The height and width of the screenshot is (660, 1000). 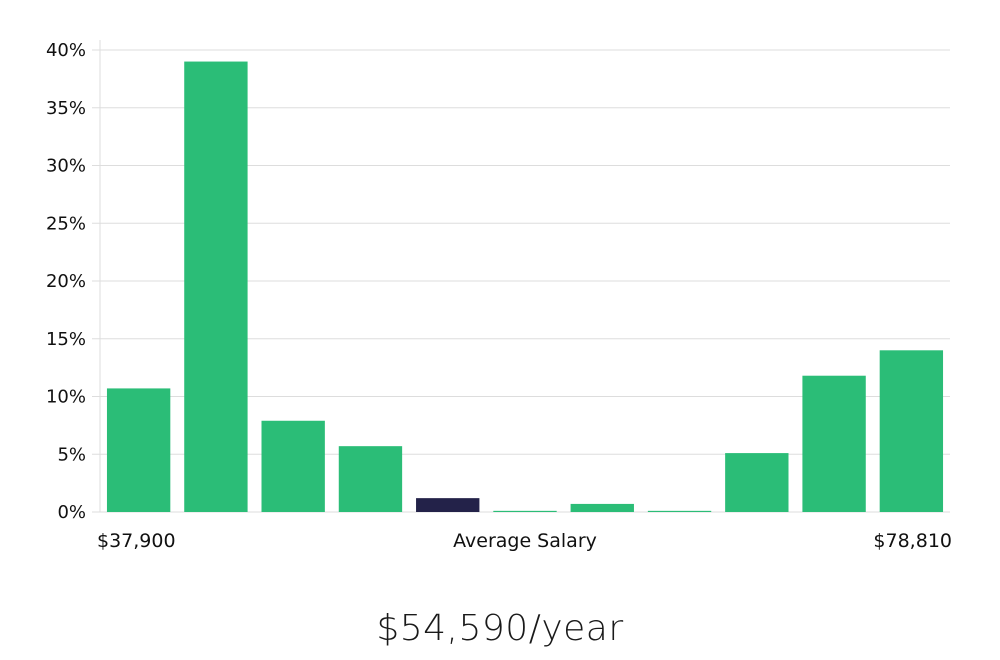 I want to click on y-tick-label: 0%, so click(x=71, y=512).